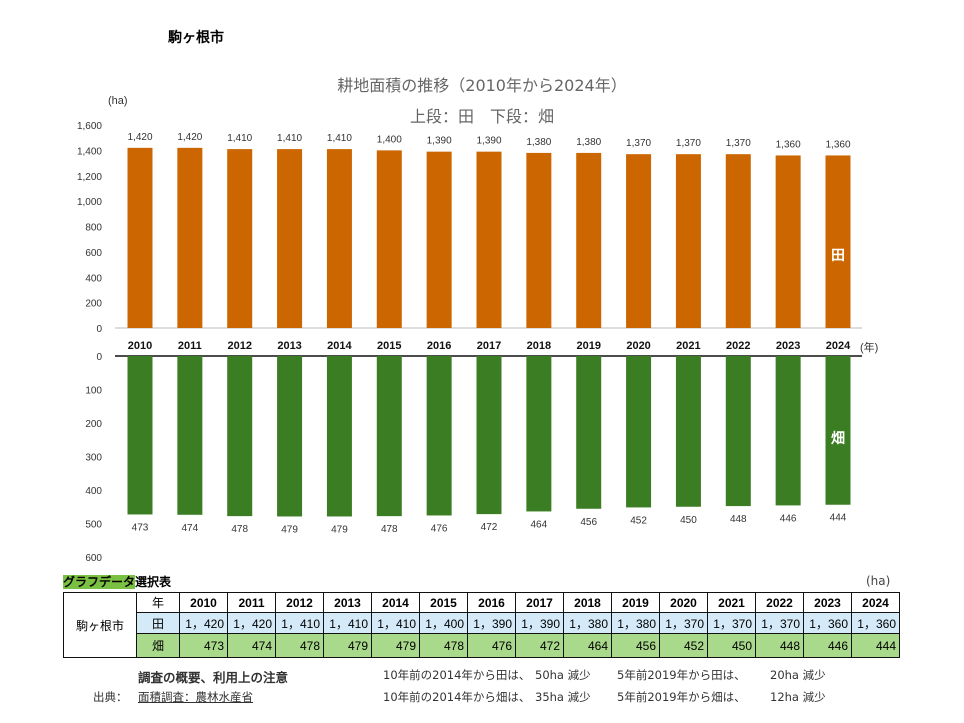 The height and width of the screenshot is (723, 964). Describe the element at coordinates (788, 518) in the screenshot. I see `data-label-field: 446` at that location.